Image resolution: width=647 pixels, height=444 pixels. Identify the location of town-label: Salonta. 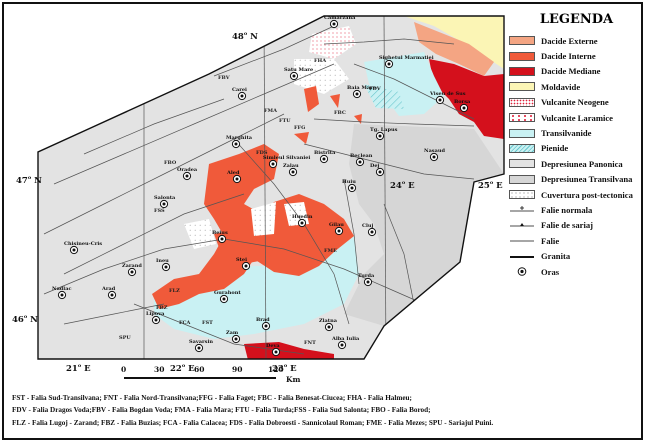
(165, 198).